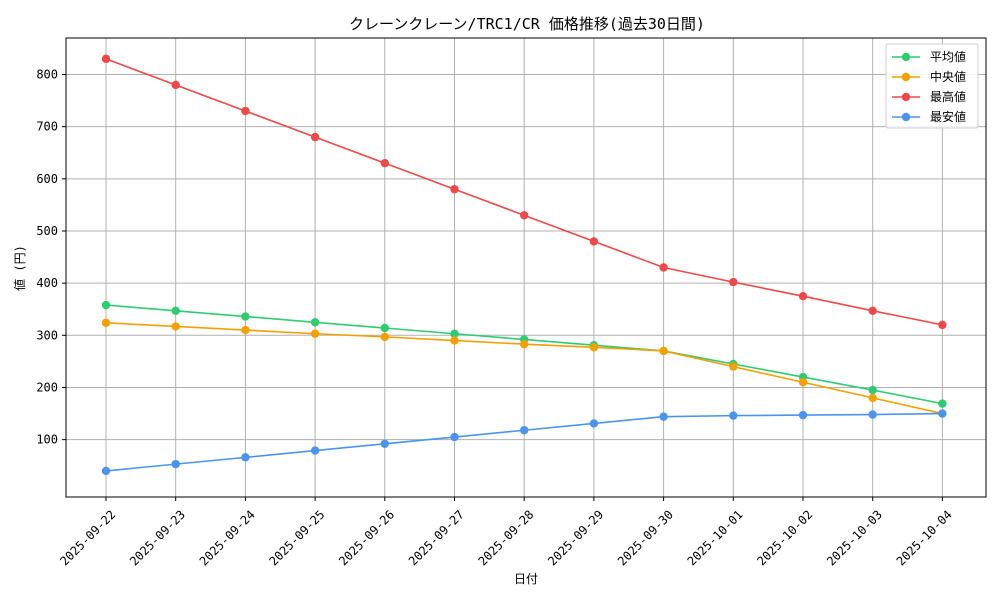 Image resolution: width=1000 pixels, height=600 pixels. I want to click on legend-box, so click(932, 86).